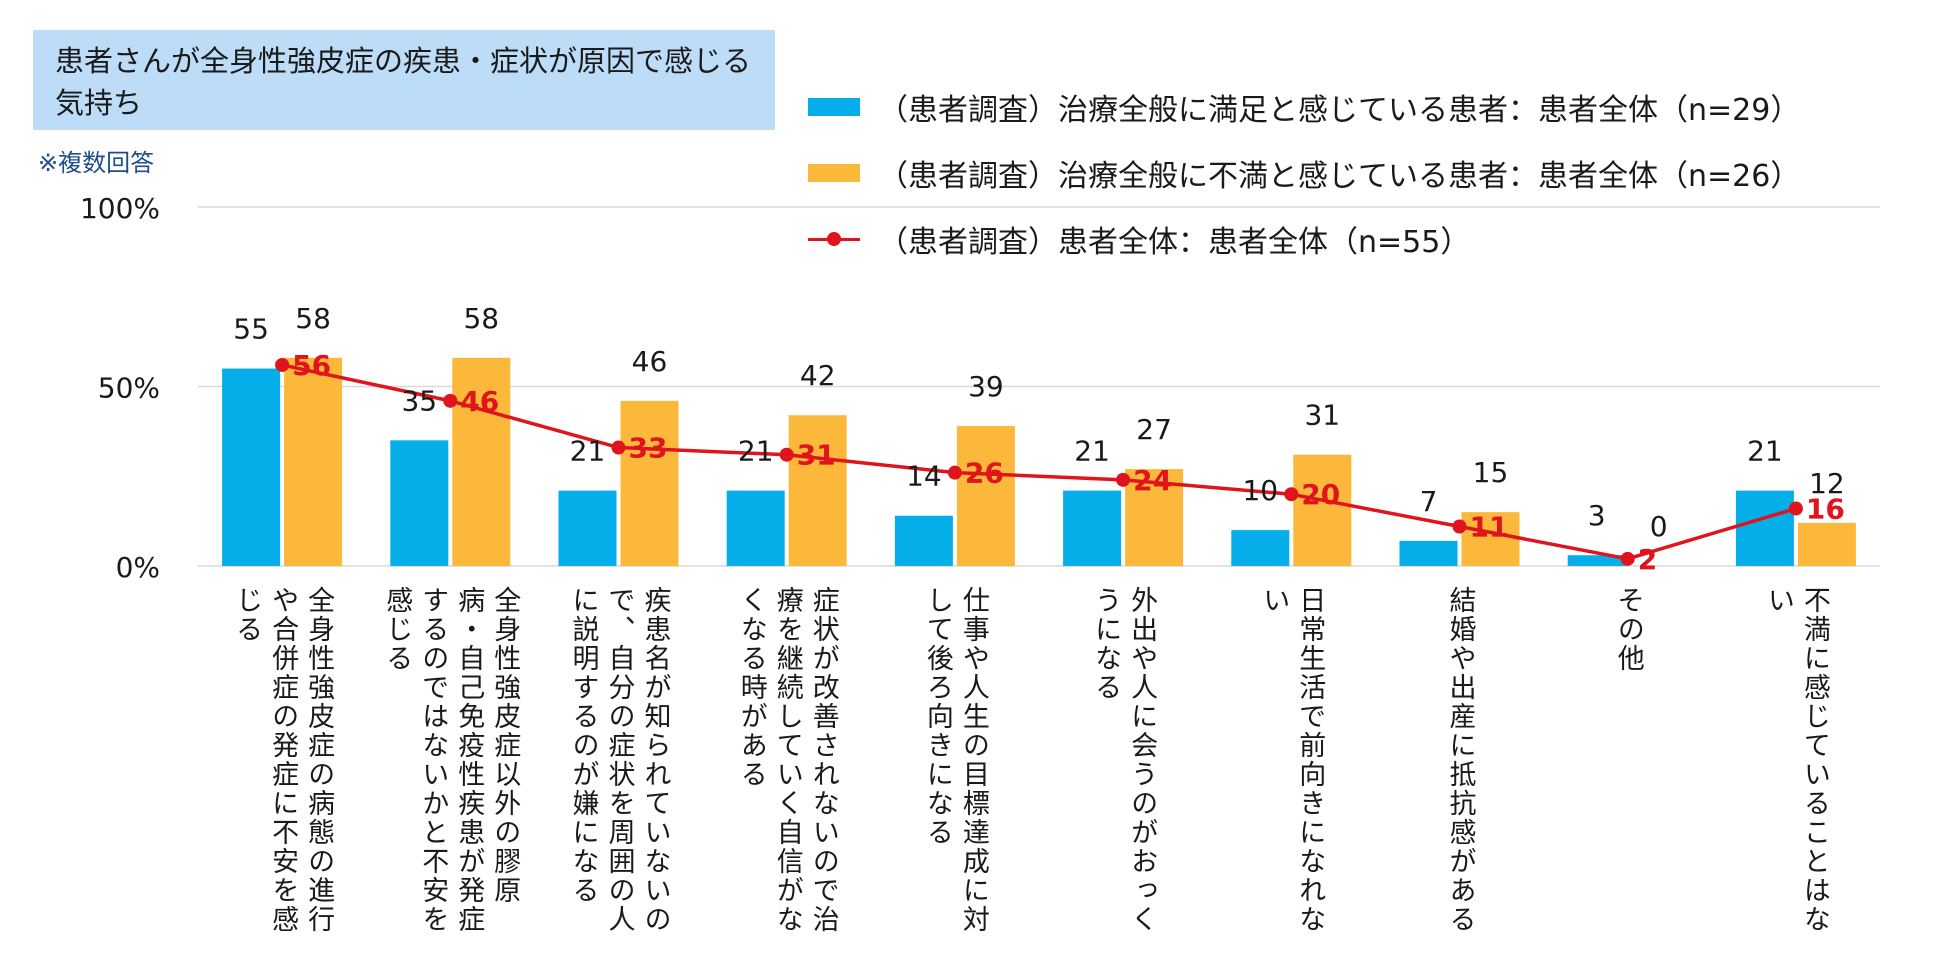 The width and height of the screenshot is (1950, 979). I want to click on chart-title-box: 患者さんが全身性強皮症の疾患・症状が原因で感じる気持ち, so click(404, 80).